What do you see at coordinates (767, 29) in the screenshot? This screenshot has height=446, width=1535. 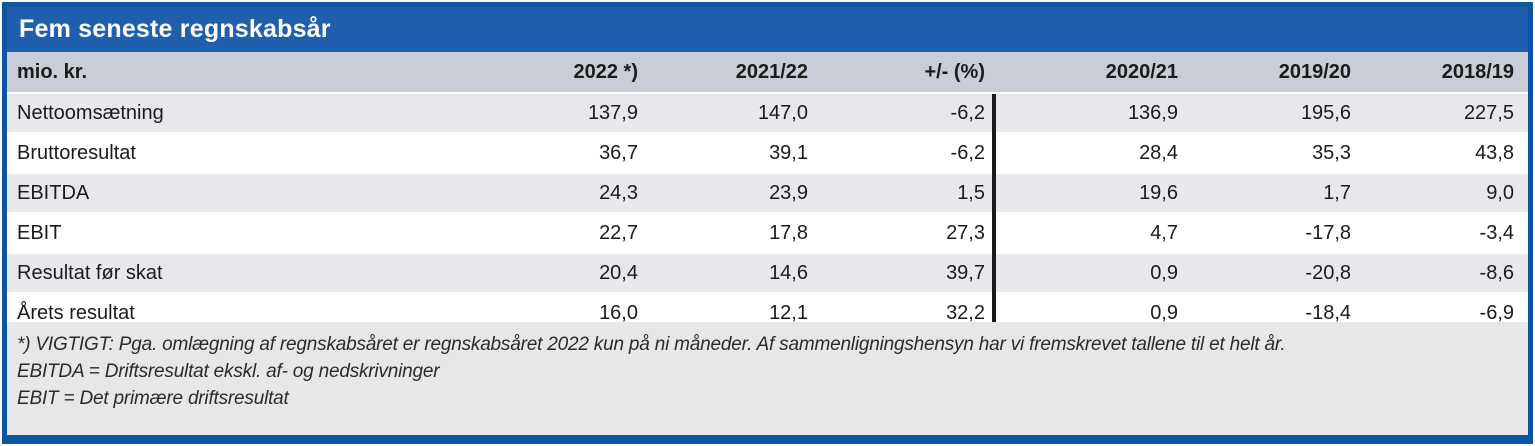 I see `panel-title-bar: Fem seneste regnskabsår` at bounding box center [767, 29].